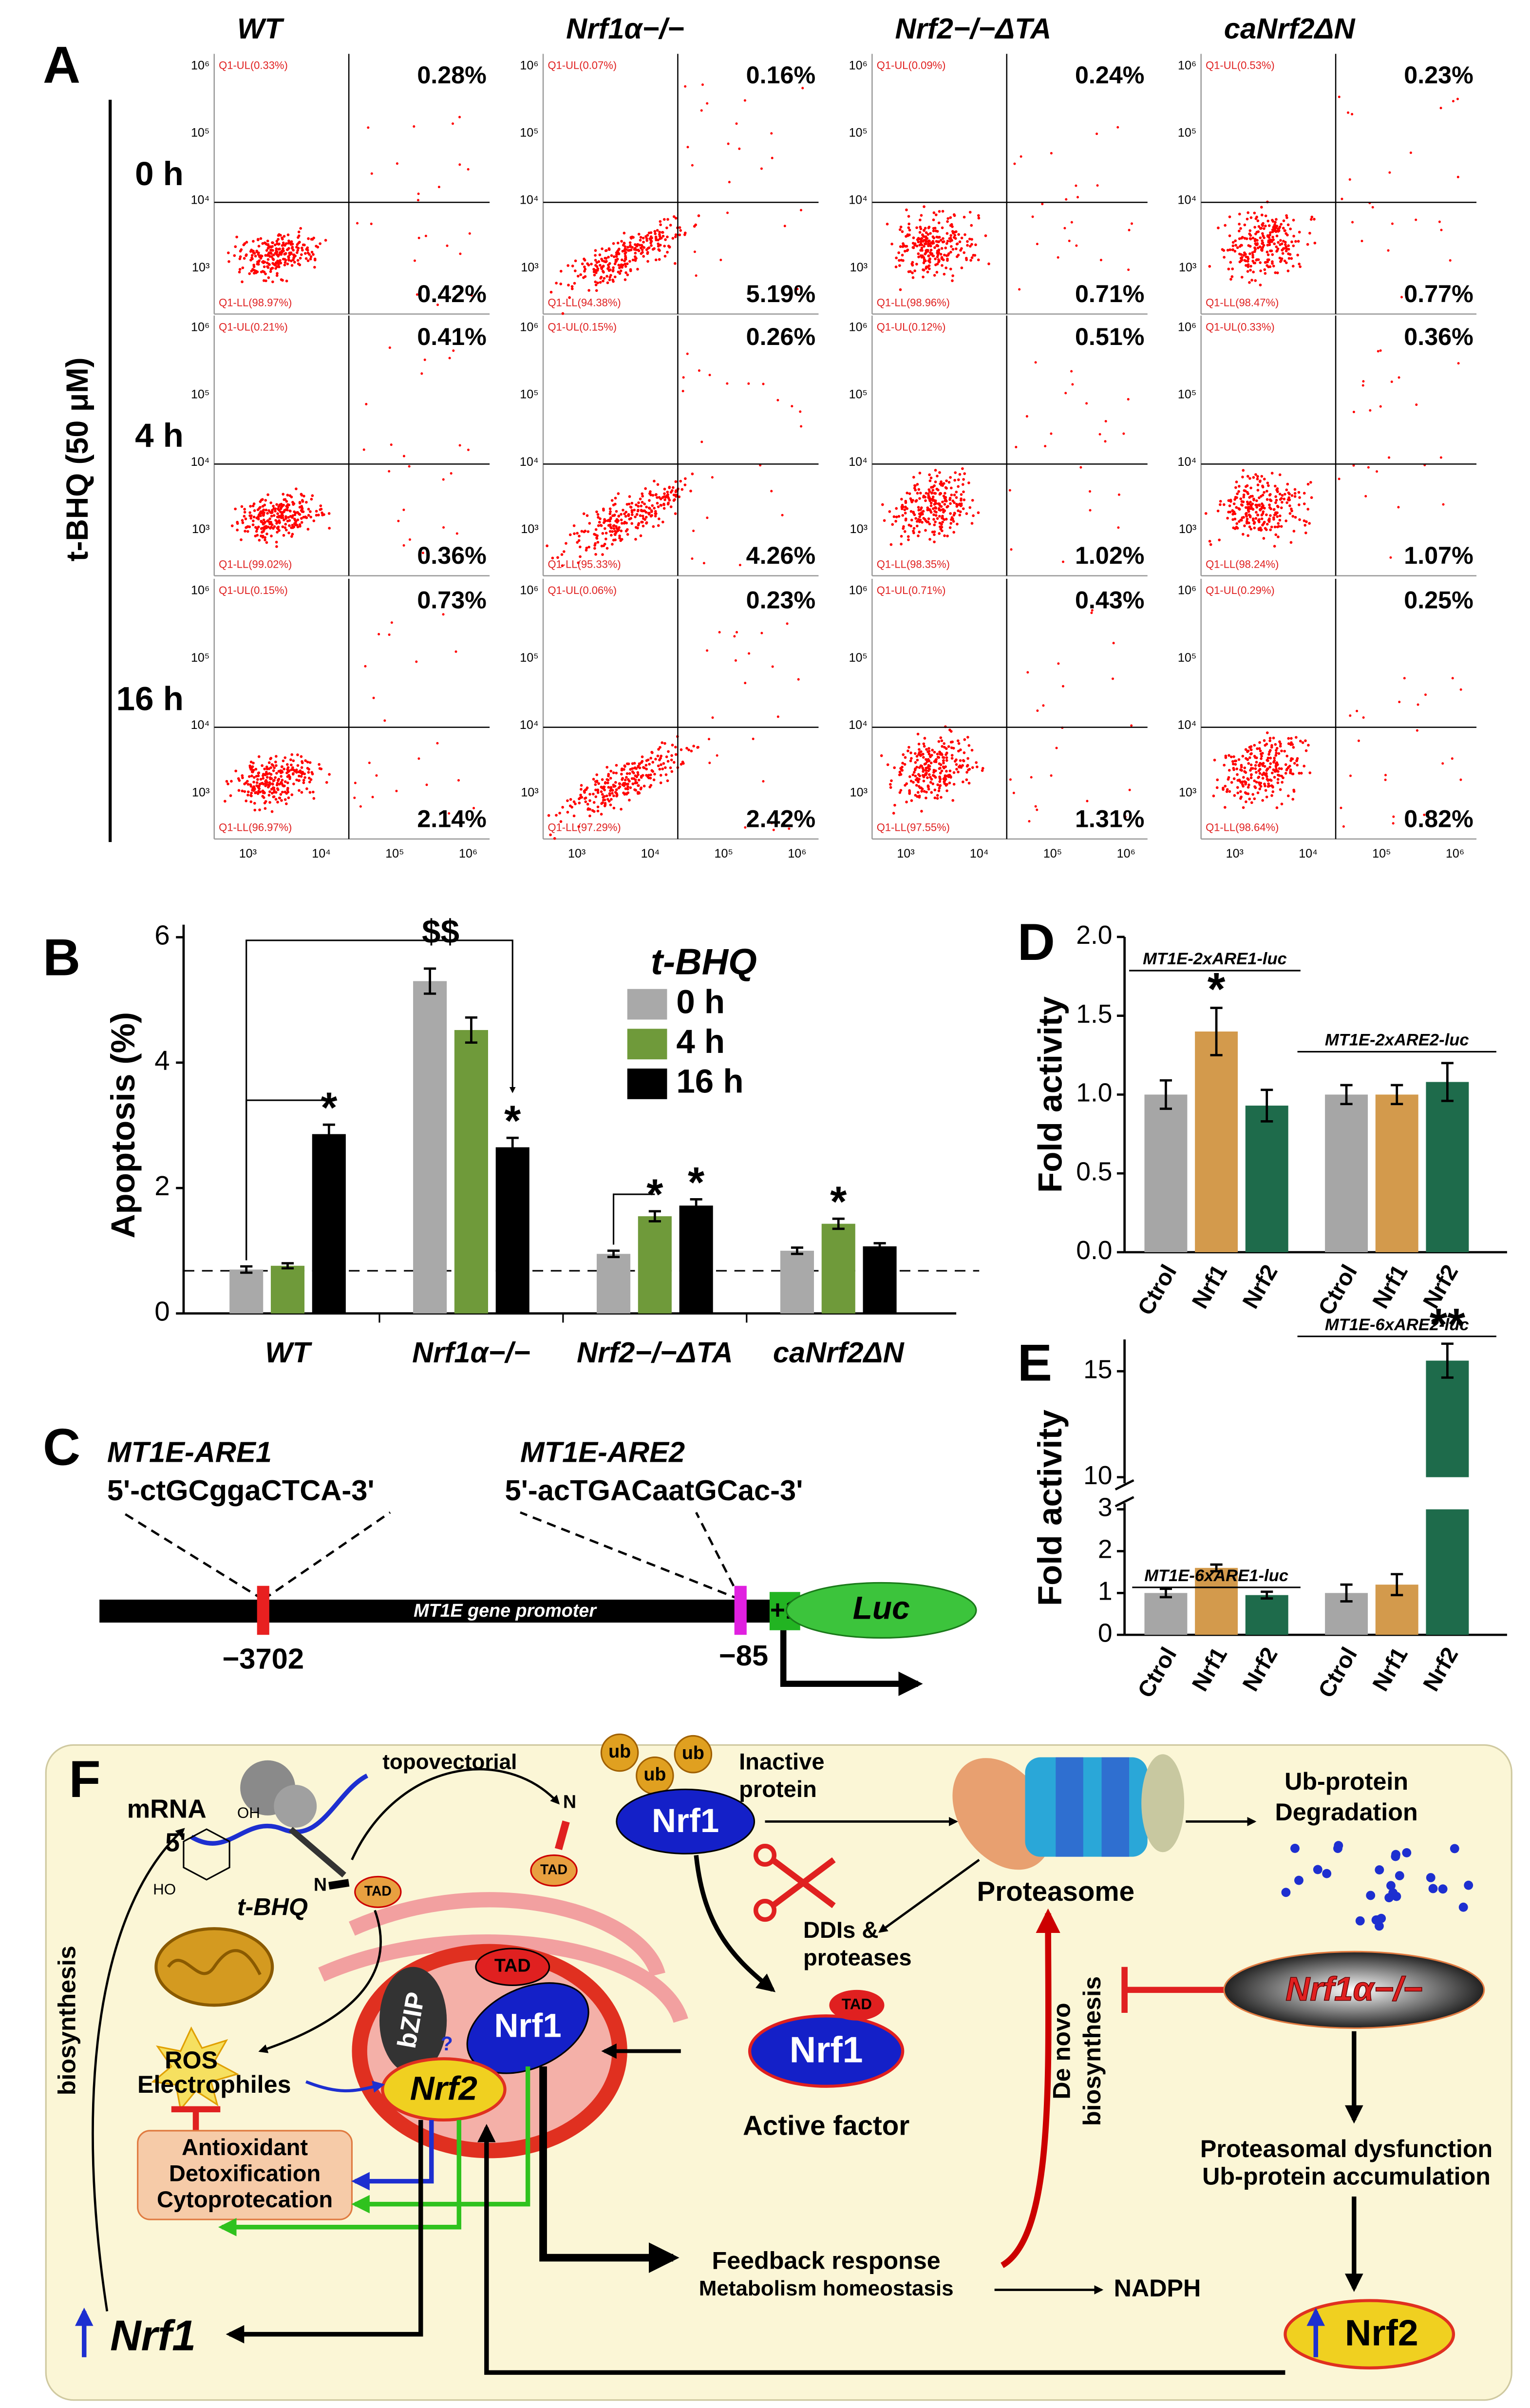 The height and width of the screenshot is (2408, 1530). What do you see at coordinates (1052, 853) in the screenshot?
I see `x-tick-label: 10⁵` at bounding box center [1052, 853].